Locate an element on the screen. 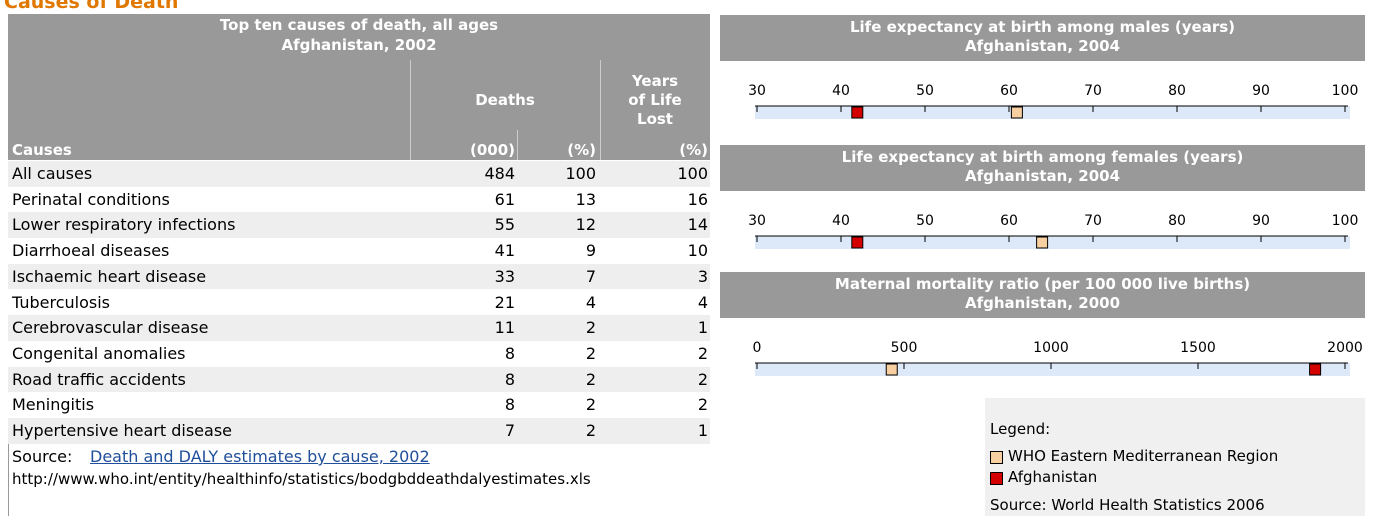 The image size is (1377, 516). tick-label: 80 is located at coordinates (1177, 91).